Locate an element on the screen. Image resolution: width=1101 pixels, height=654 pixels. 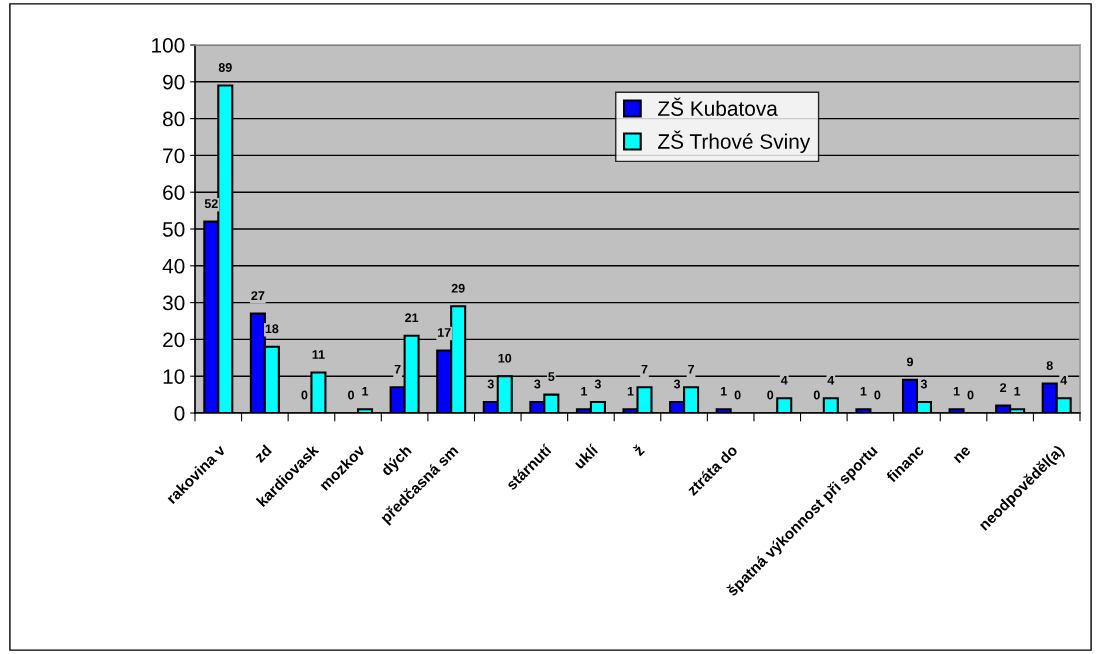
data-label: 11 is located at coordinates (318, 354).